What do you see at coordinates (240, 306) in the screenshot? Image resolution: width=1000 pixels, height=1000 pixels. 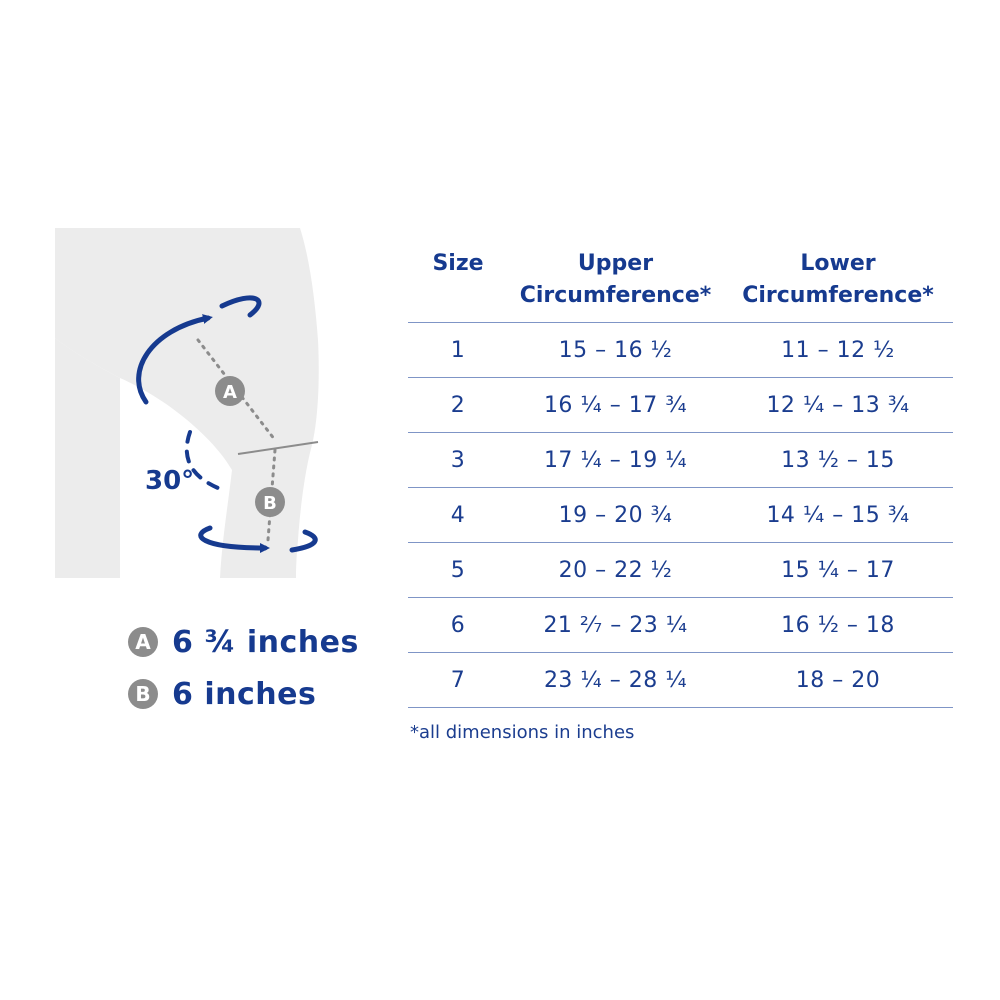 I see `upper-circumference-arc` at bounding box center [240, 306].